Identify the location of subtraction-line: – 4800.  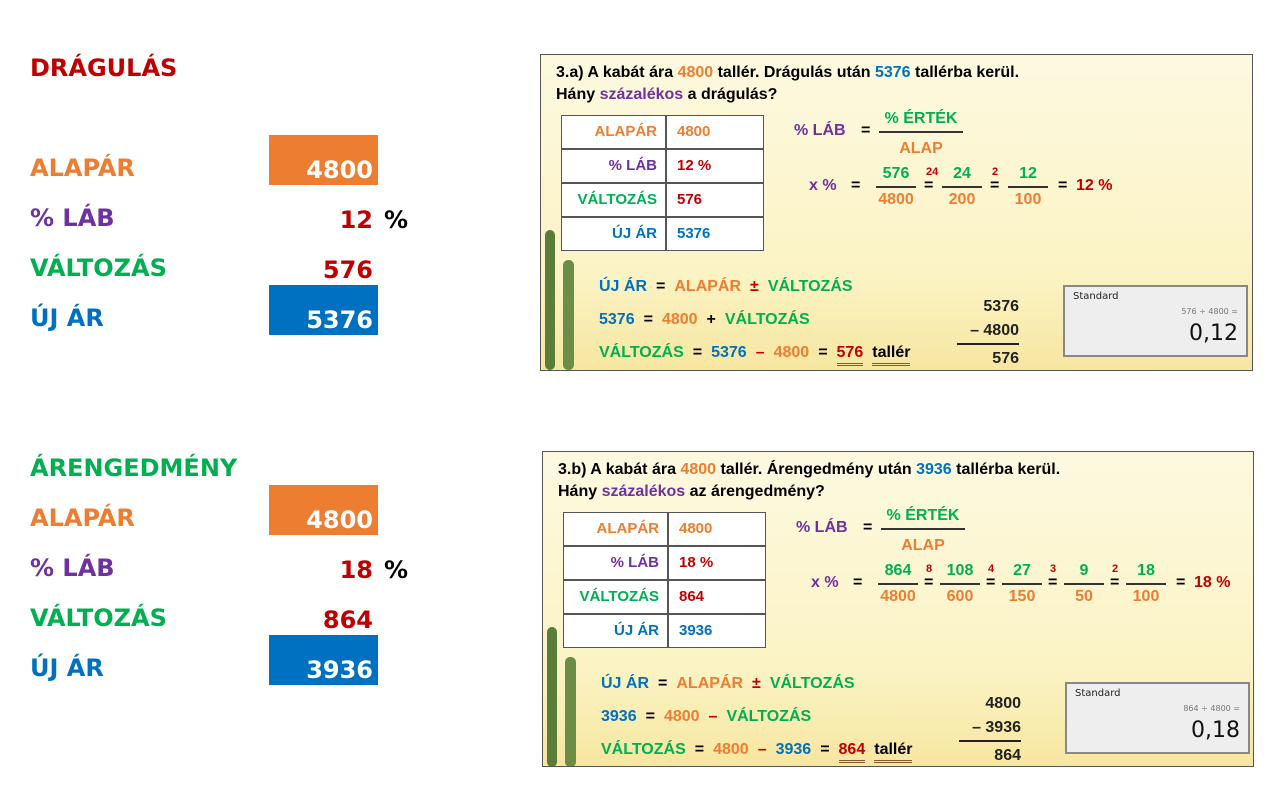
(994, 330).